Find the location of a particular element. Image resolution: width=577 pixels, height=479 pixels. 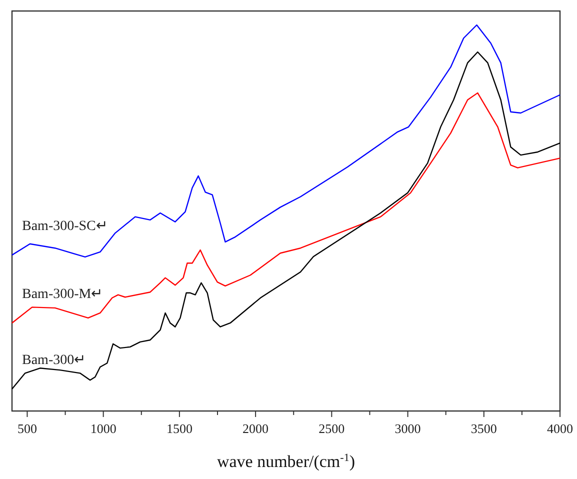

series-label: Bam-300-M↵ is located at coordinates (63, 294).